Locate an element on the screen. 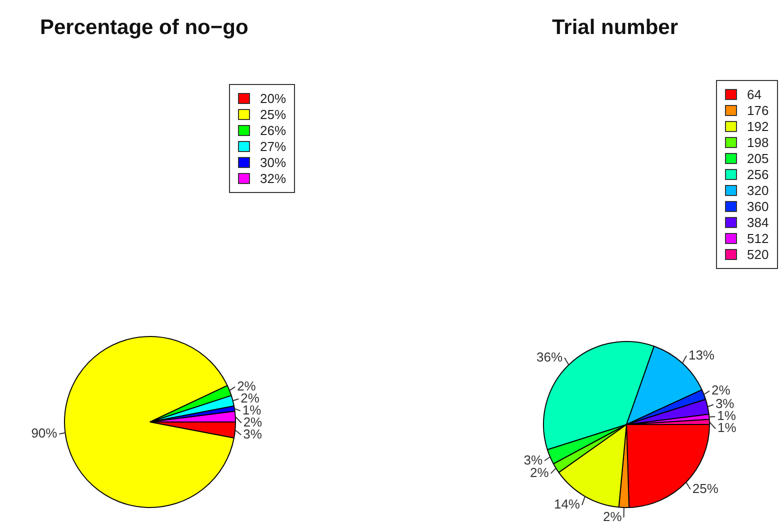  legend-label: 512 is located at coordinates (758, 238).